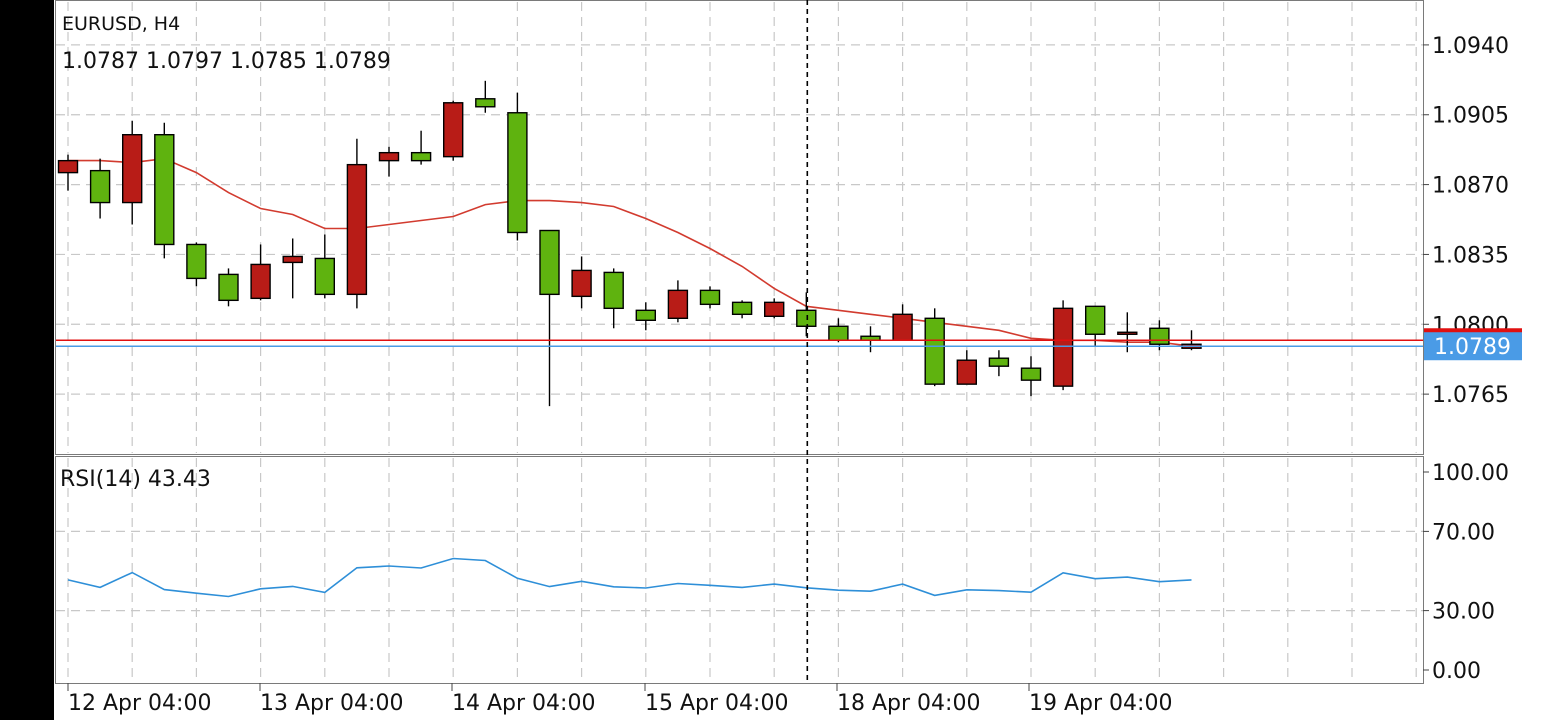 The width and height of the screenshot is (1544, 720). Describe the element at coordinates (135, 479) in the screenshot. I see `rsi-label: RSI(14) 43.43` at that location.